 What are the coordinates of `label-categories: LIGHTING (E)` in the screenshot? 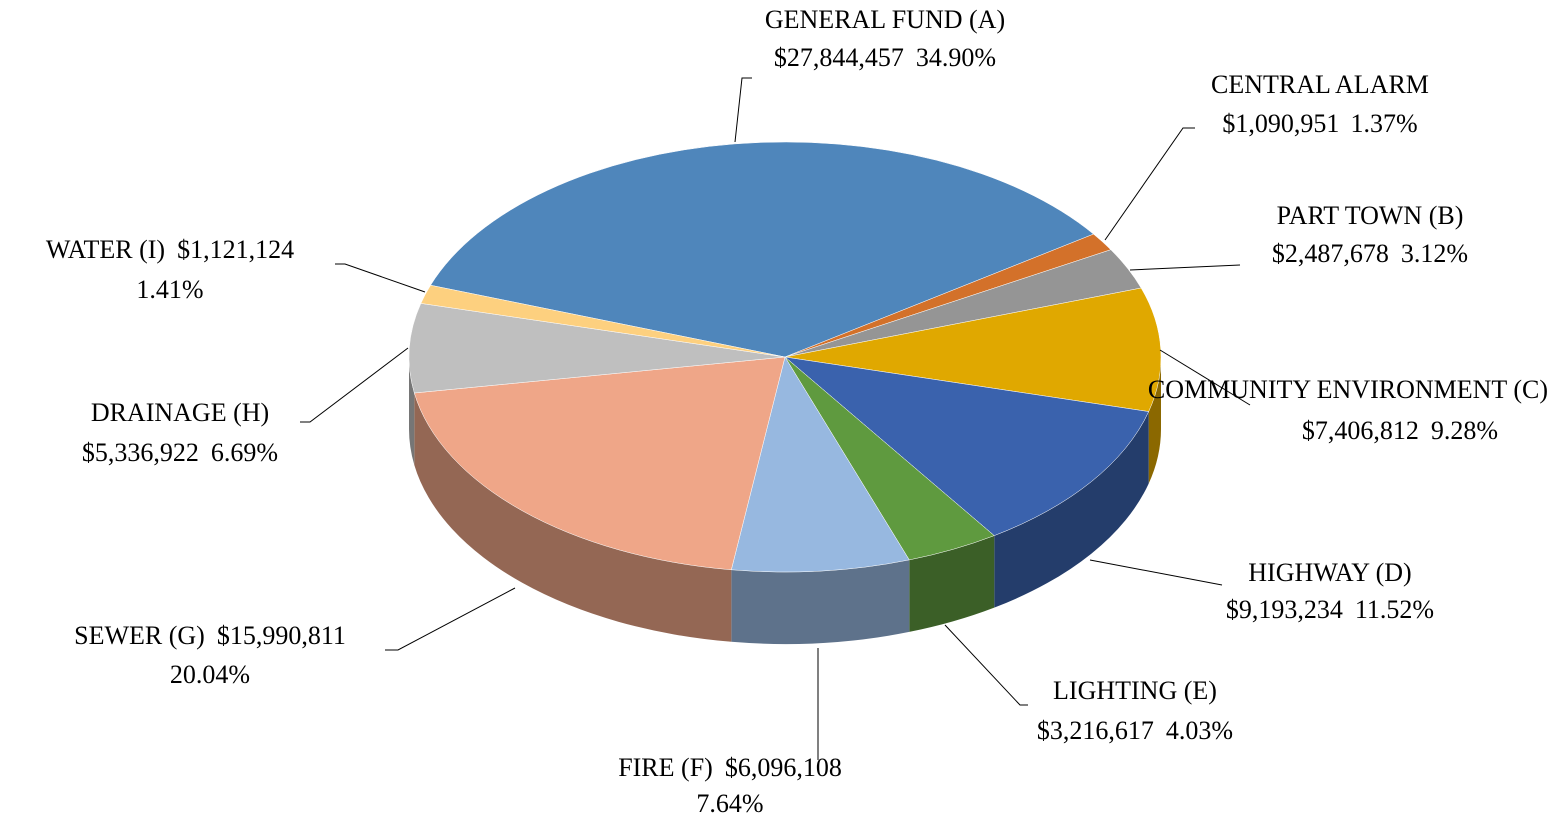 It's located at (1135, 690).